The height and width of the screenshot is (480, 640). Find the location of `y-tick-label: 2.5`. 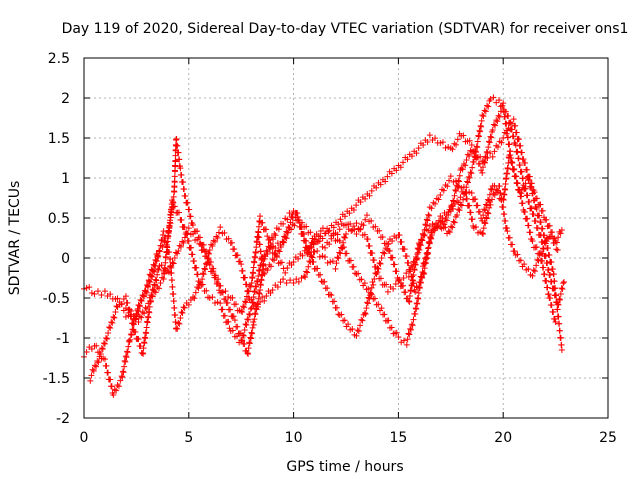

y-tick-label: 2.5 is located at coordinates (59, 59).